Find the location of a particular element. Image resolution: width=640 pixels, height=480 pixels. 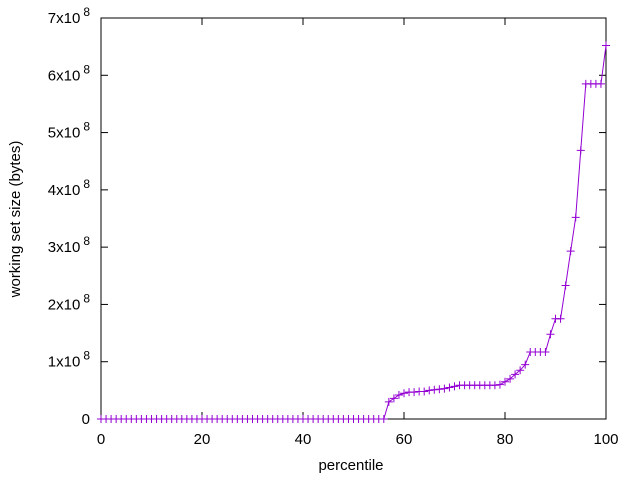

y-tick-mantissa: 4x10 is located at coordinates (64, 190).